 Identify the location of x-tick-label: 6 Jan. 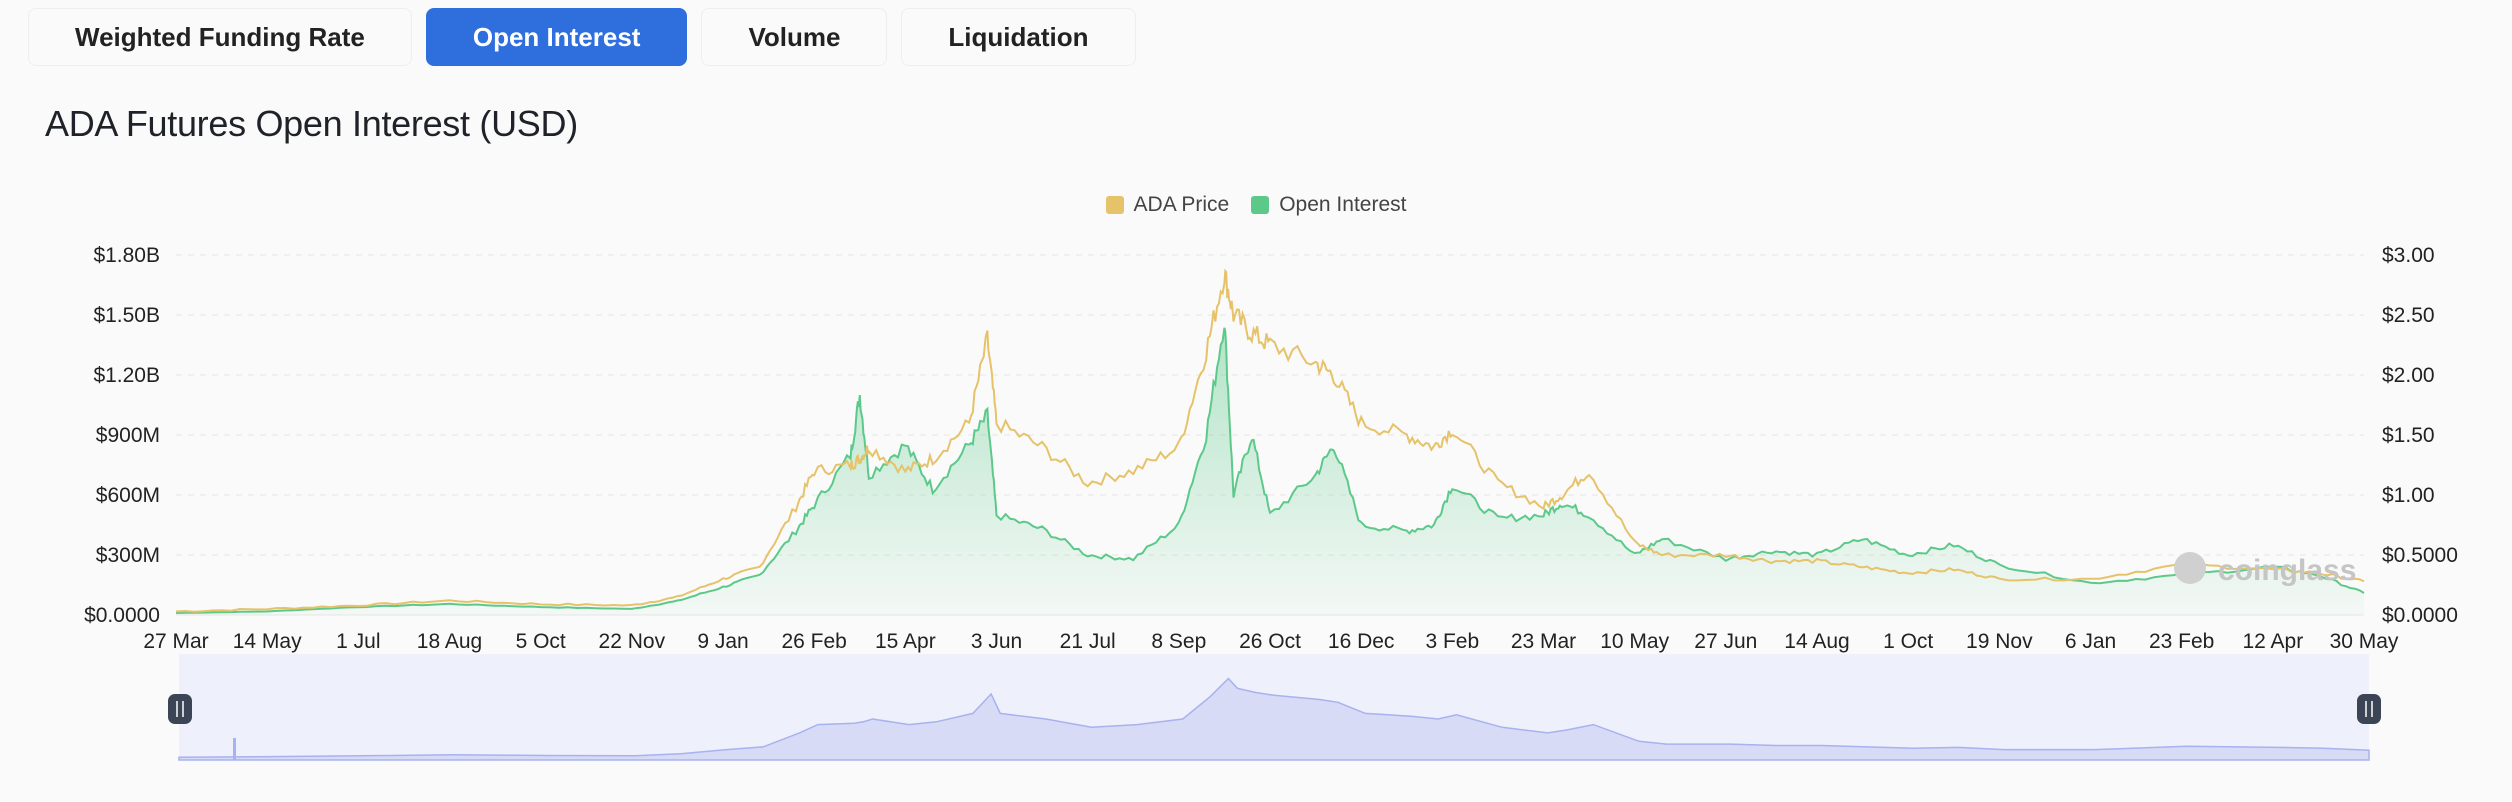
(2090, 641).